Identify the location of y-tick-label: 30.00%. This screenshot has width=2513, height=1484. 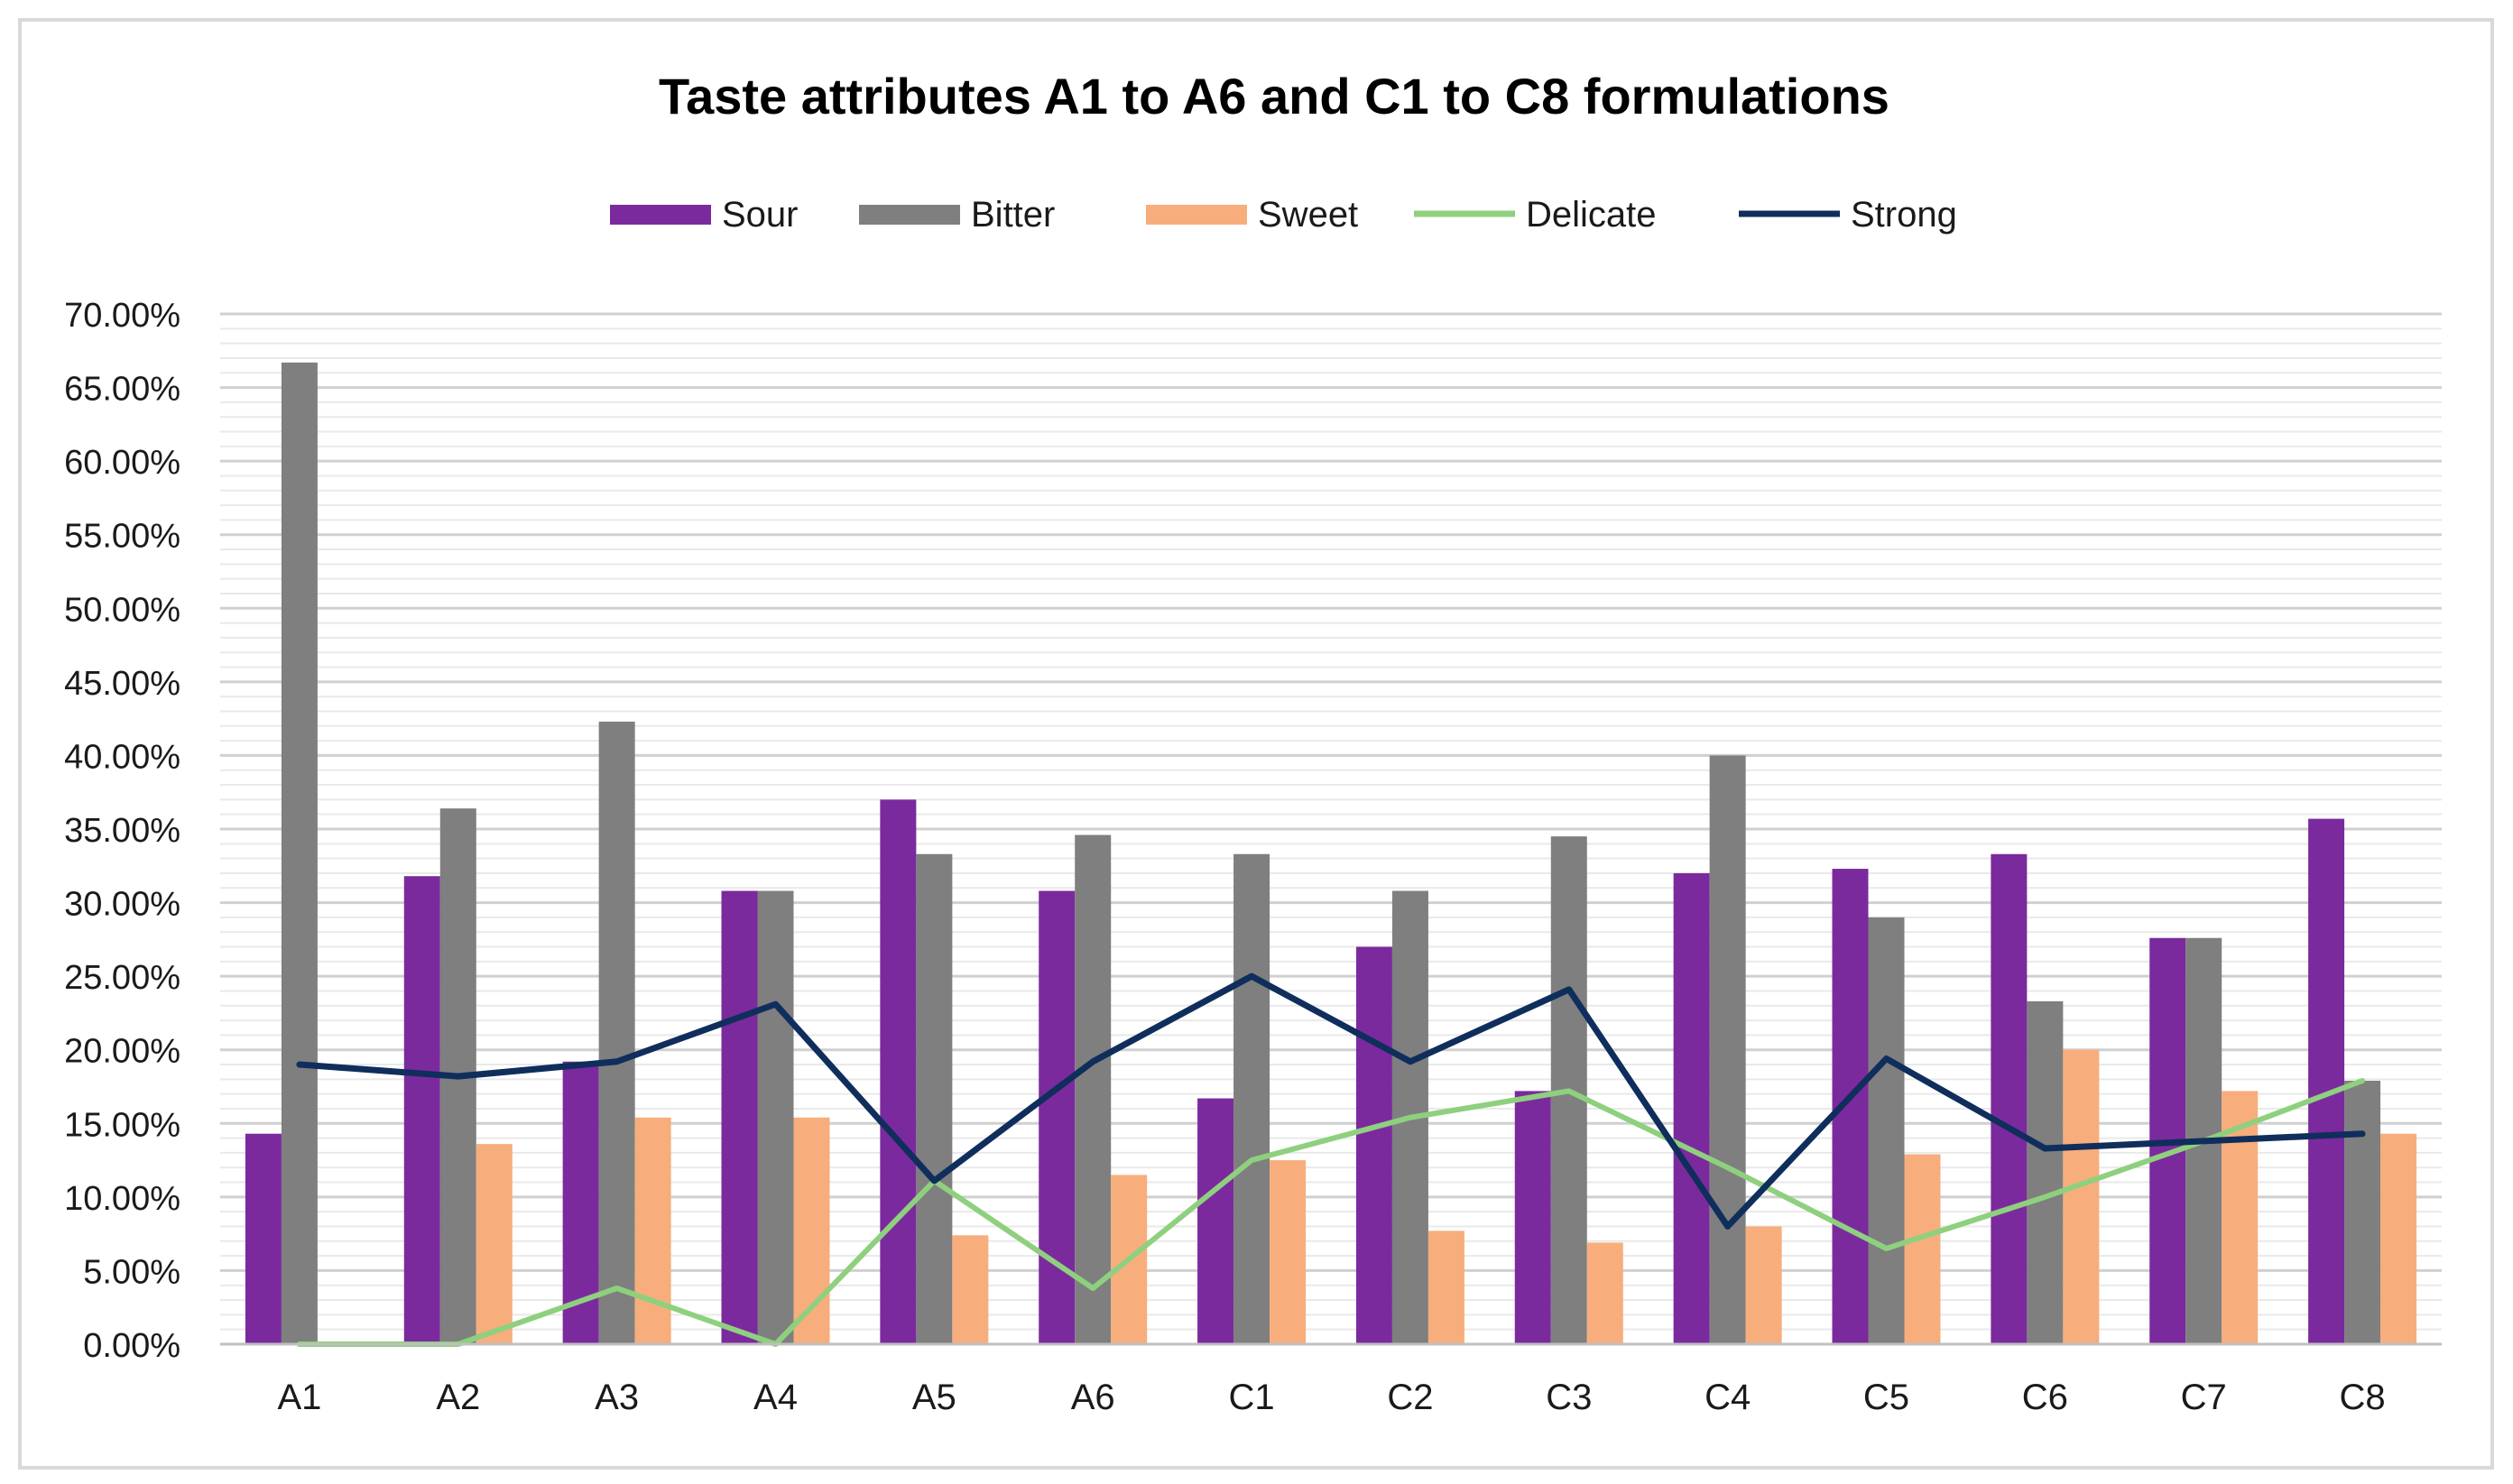
(122, 905).